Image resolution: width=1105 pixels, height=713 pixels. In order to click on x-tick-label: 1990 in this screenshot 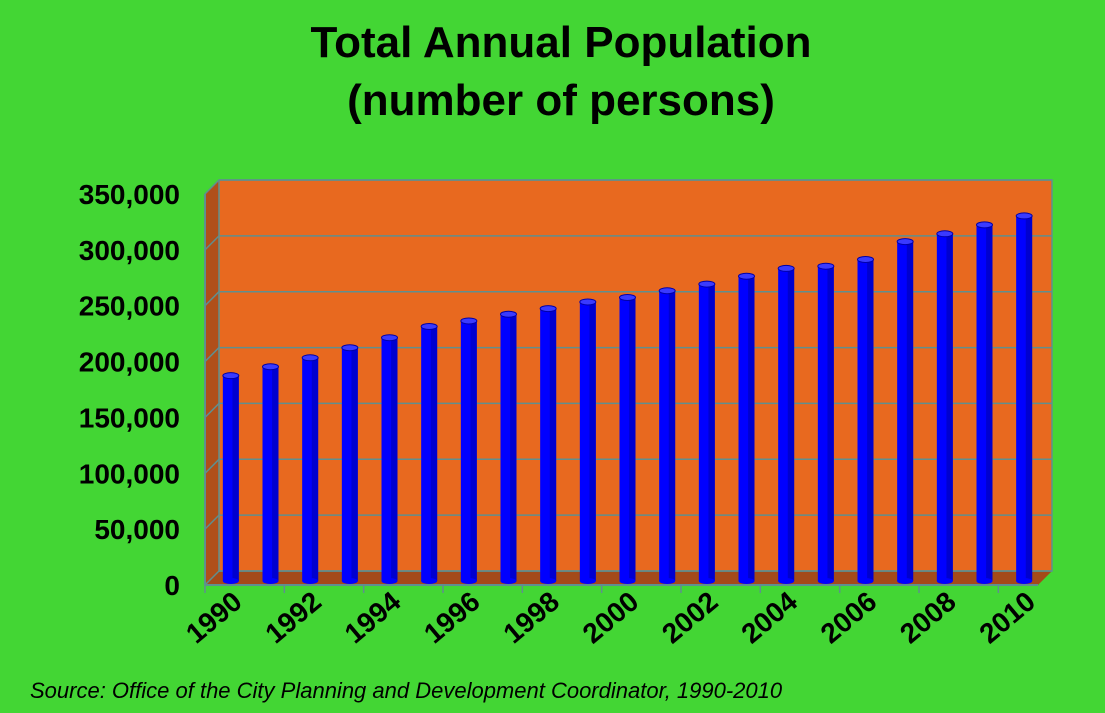, I will do `click(214, 618)`.